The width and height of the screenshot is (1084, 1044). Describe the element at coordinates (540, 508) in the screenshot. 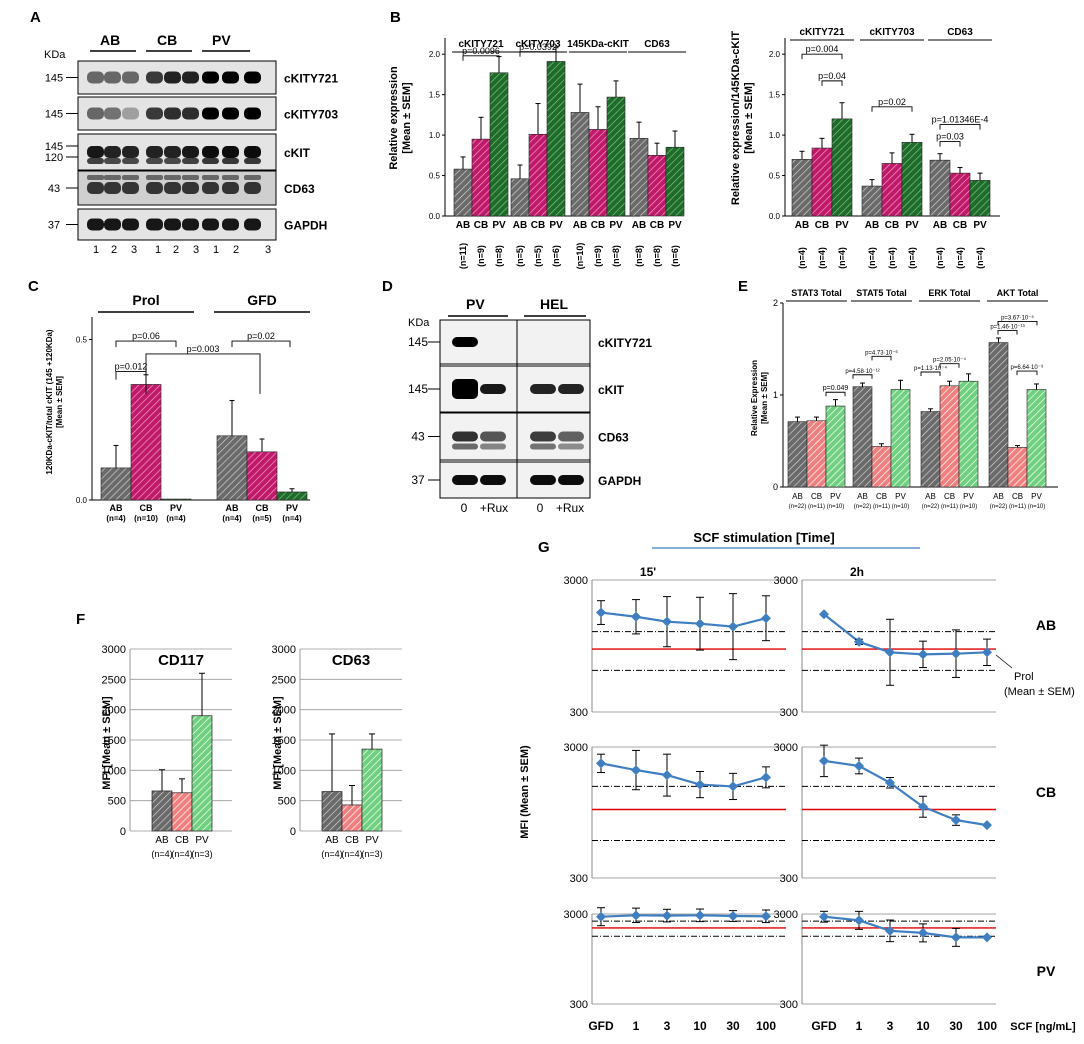

I see `blot-lane-label: 0` at that location.